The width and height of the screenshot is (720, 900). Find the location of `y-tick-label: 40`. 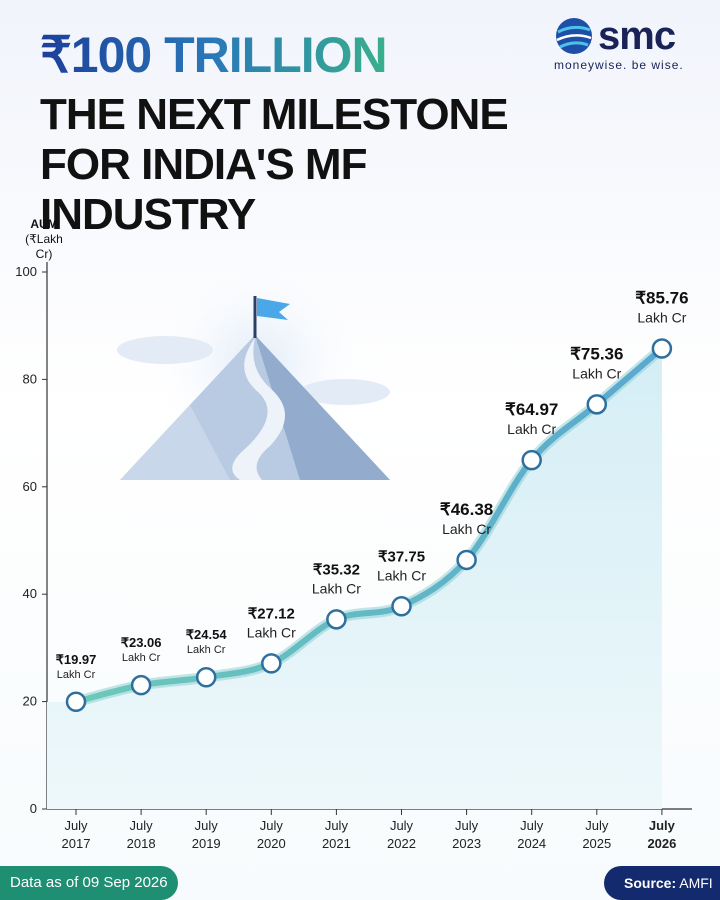

y-tick-label: 40 is located at coordinates (30, 593).